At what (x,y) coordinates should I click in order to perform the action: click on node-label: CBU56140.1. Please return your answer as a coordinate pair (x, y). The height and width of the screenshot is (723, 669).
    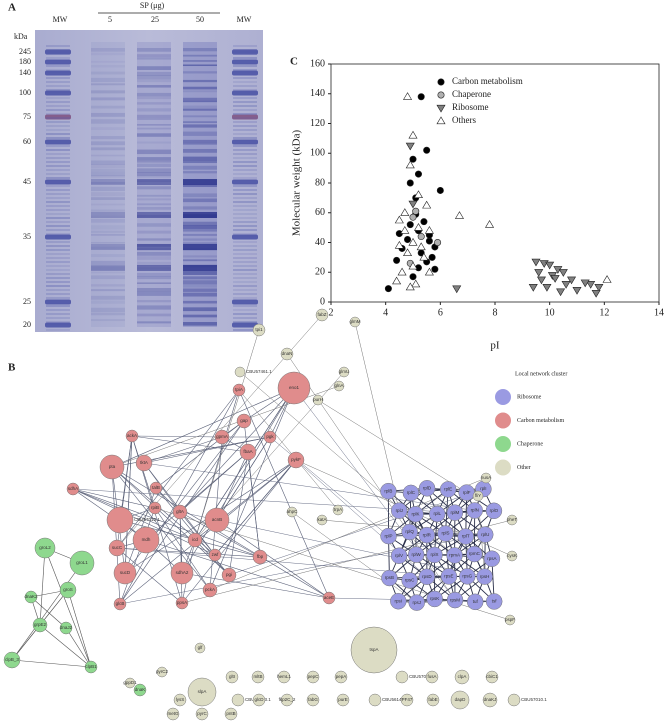
    Looking at the image, I should click on (395, 699).